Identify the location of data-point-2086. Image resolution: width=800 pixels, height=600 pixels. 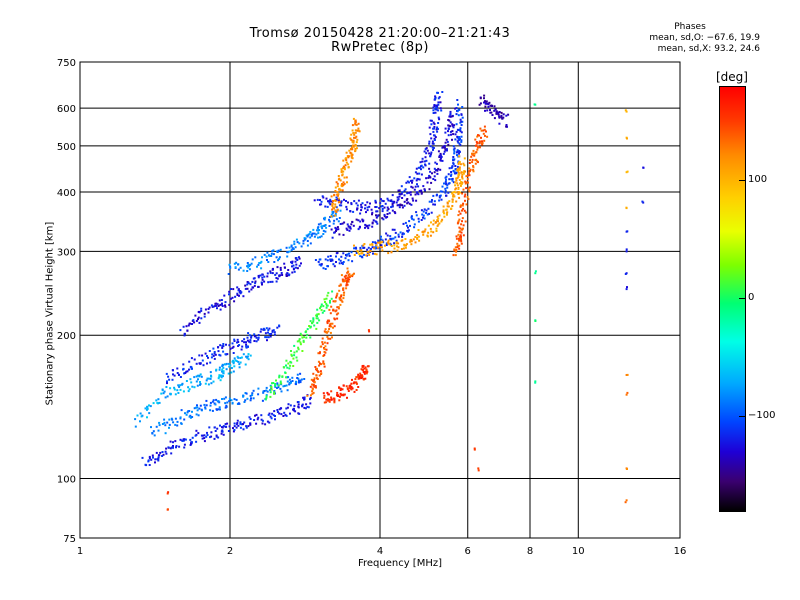
(324, 402).